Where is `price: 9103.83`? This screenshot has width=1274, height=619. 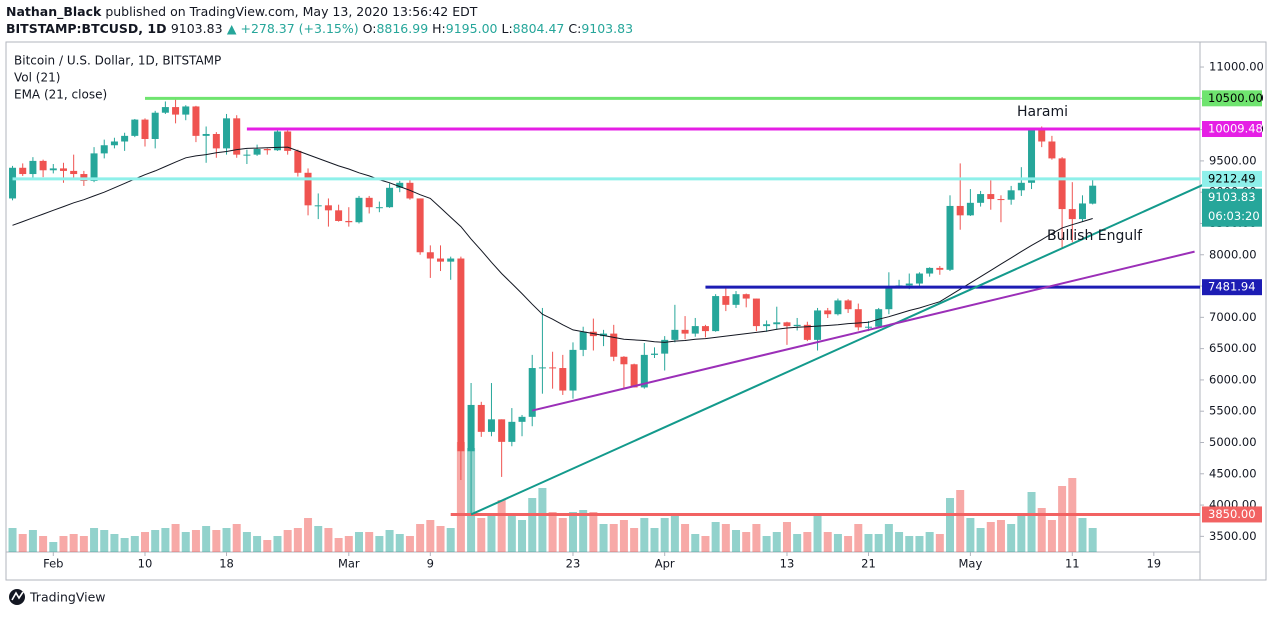
price: 9103.83 is located at coordinates (197, 28).